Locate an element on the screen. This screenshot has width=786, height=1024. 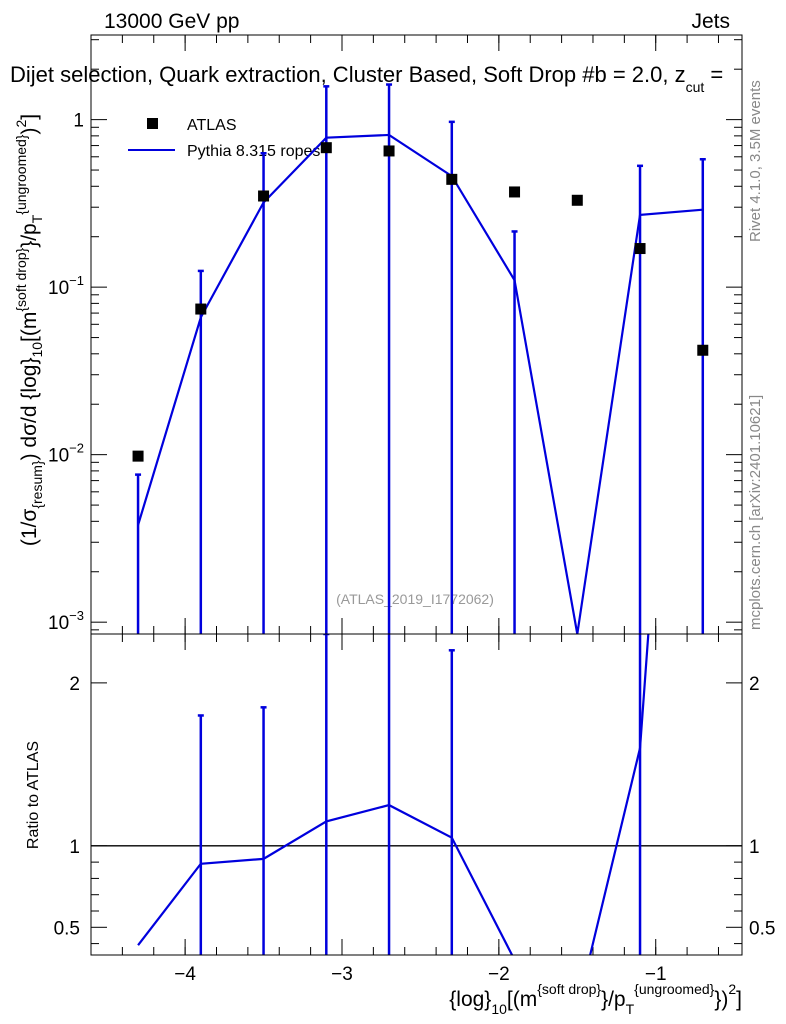
legend-atlas-marker is located at coordinates (152, 123).